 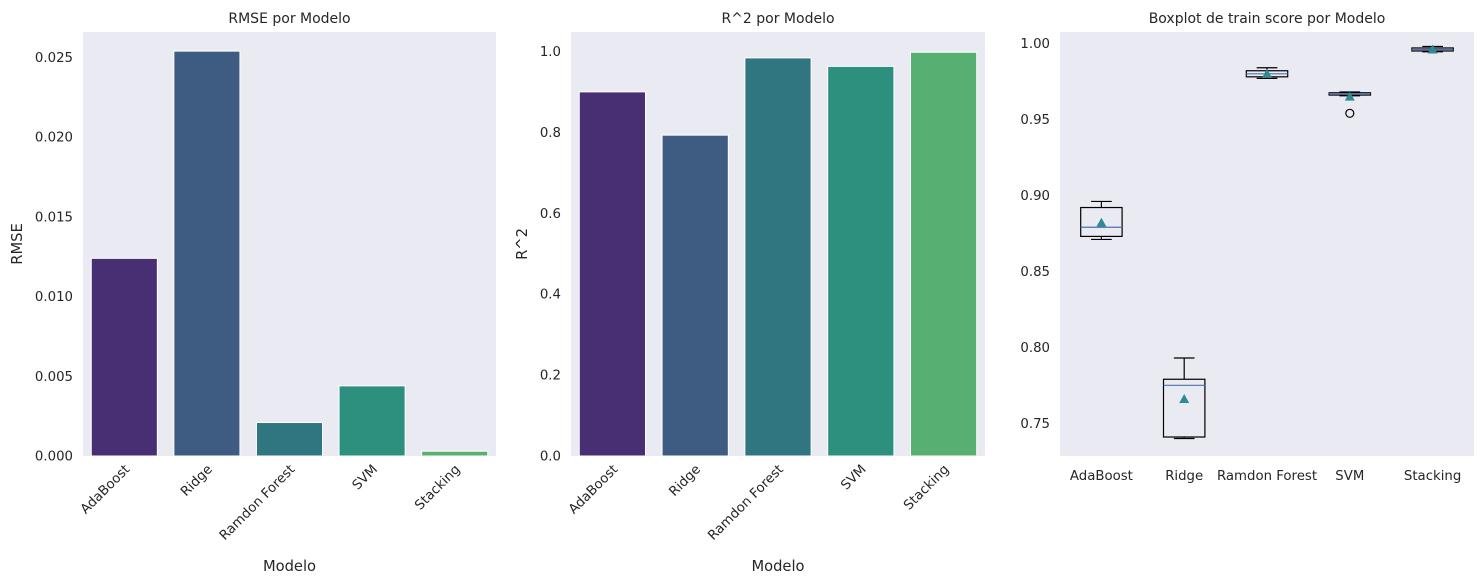 I want to click on boxplot-x-tick-label: Ridge, so click(x=1184, y=476).